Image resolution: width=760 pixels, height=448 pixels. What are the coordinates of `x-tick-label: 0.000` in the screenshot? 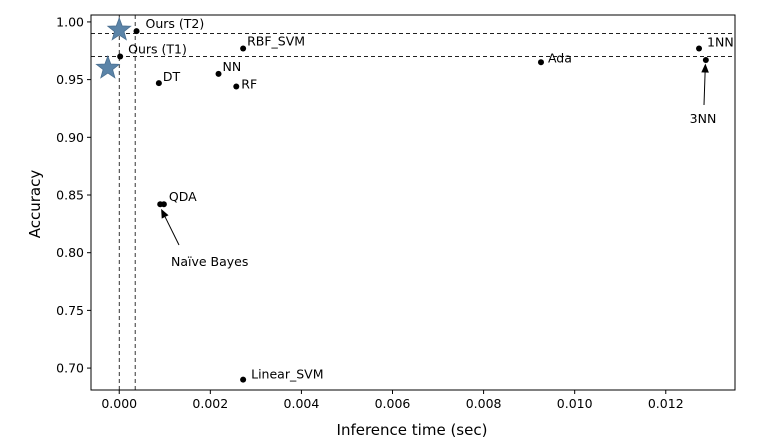 It's located at (119, 403).